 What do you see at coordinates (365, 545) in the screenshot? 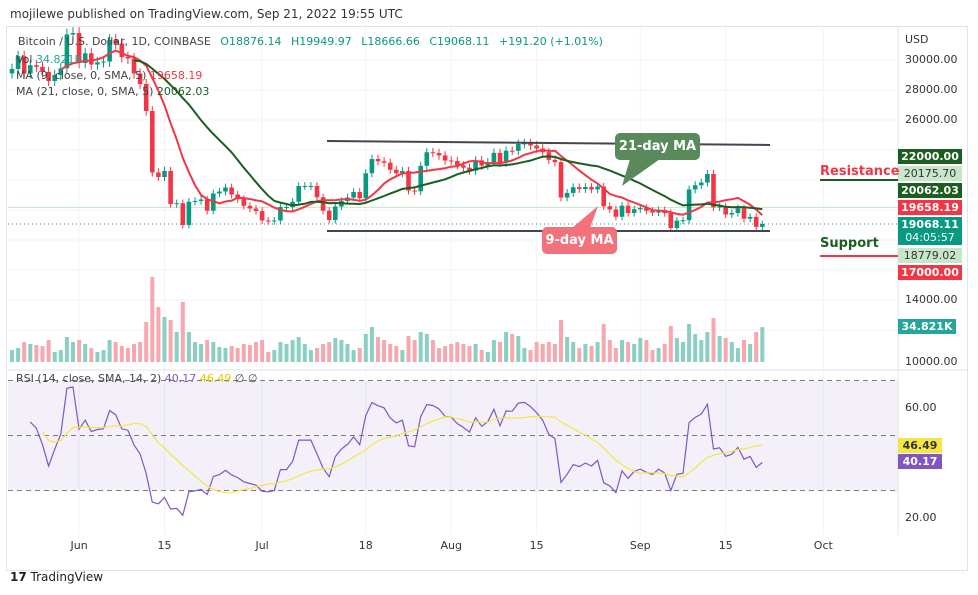
I see `date-tick: 18` at bounding box center [365, 545].